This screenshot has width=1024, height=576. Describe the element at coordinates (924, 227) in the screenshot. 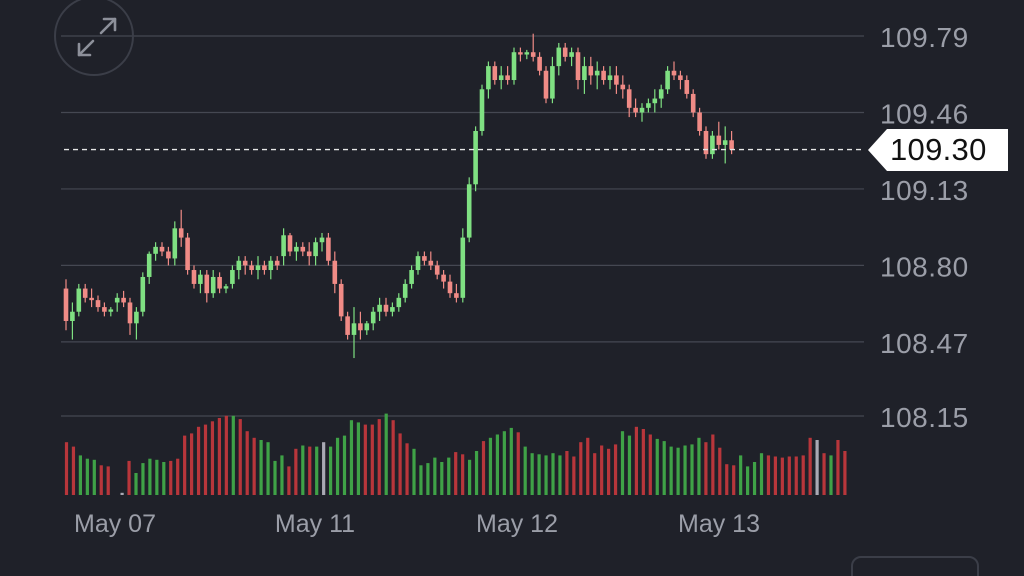

I see `y-axis: 109.79 109.46 109.13 108.80 108.47 108.15` at that location.